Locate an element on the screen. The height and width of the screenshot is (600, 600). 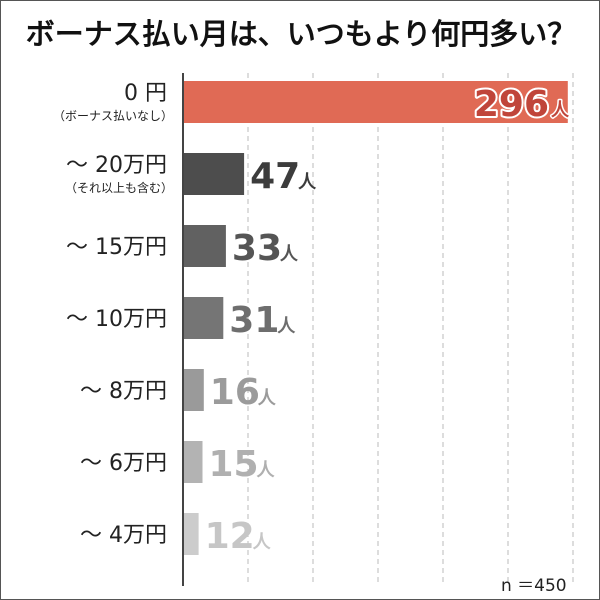
value-label: 47 is located at coordinates (275, 176).